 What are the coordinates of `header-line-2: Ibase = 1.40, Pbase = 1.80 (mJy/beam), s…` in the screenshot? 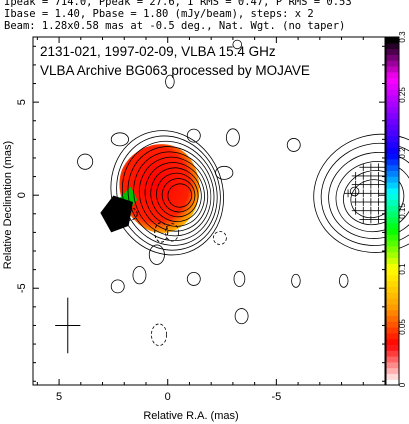 It's located at (159, 14).